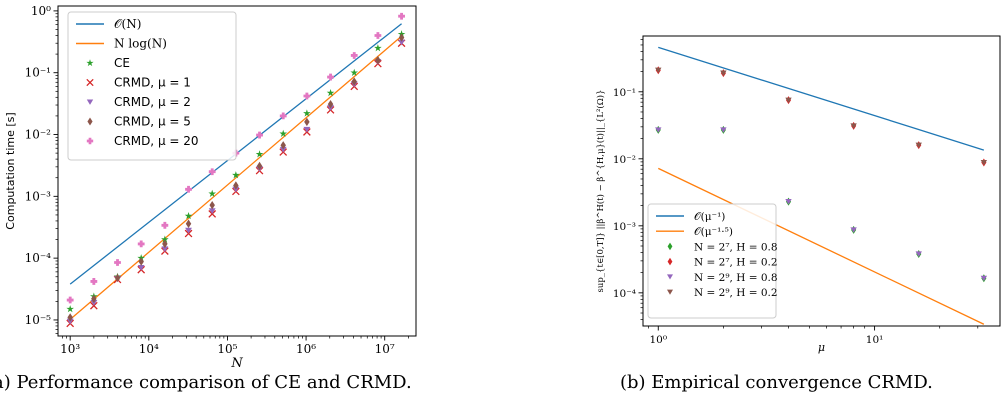 The image size is (1003, 415). I want to click on legend-label: N = 2⁷, H = 0.8, so click(736, 247).